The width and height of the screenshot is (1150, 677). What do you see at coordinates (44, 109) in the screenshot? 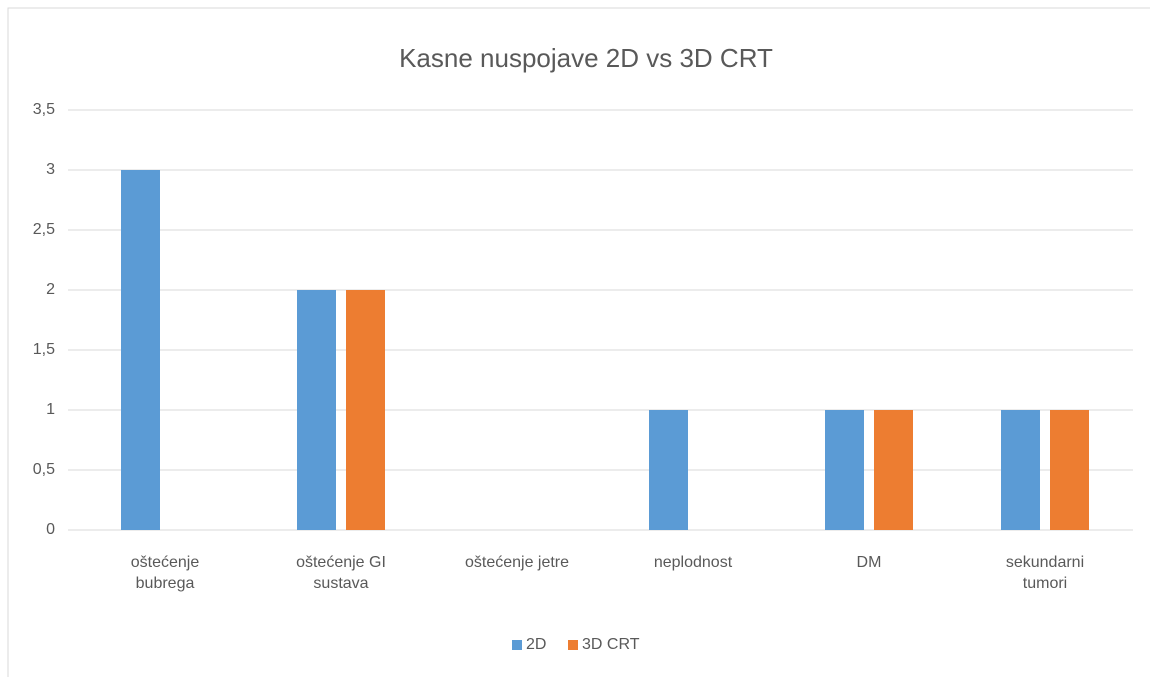
I see `y-tick-label: 3,5` at bounding box center [44, 109].